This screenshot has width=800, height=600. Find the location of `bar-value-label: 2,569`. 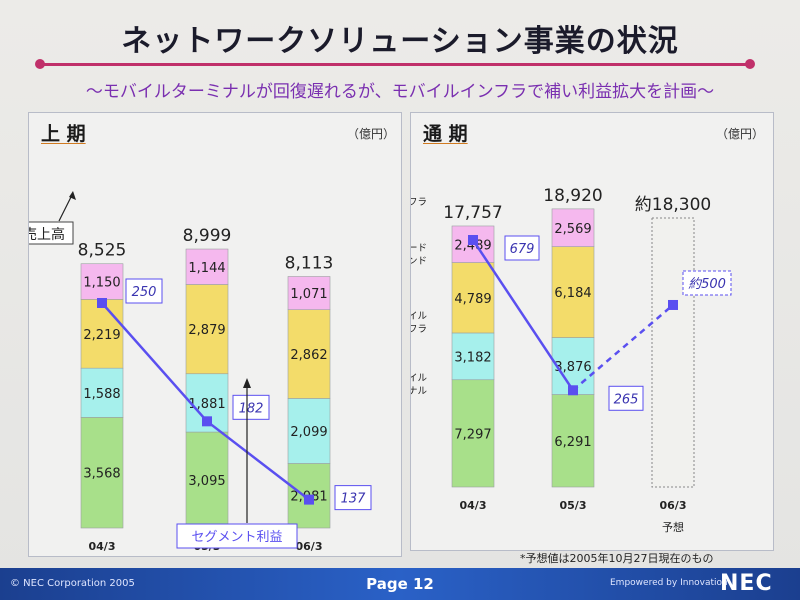

bar-value-label: 2,569 is located at coordinates (572, 229).